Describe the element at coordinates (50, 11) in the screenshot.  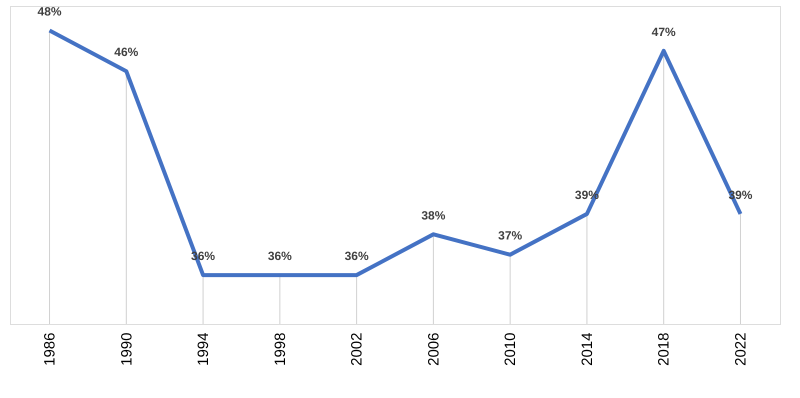
I see `data-label: 48%` at that location.